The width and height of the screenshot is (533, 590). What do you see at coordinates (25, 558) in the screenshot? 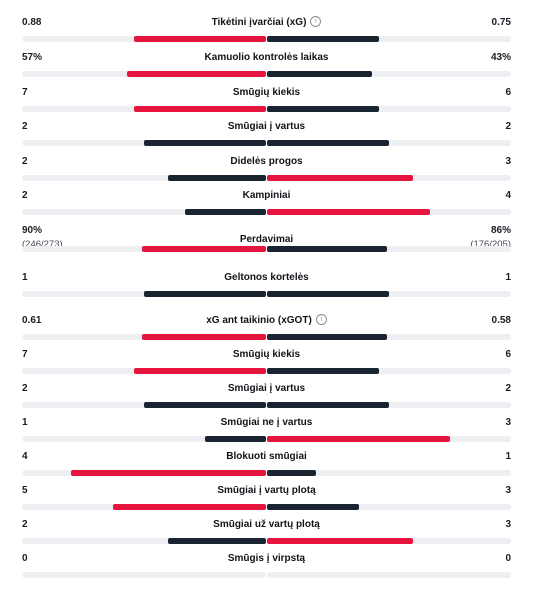
I see `home-value-text: 0` at bounding box center [25, 558].